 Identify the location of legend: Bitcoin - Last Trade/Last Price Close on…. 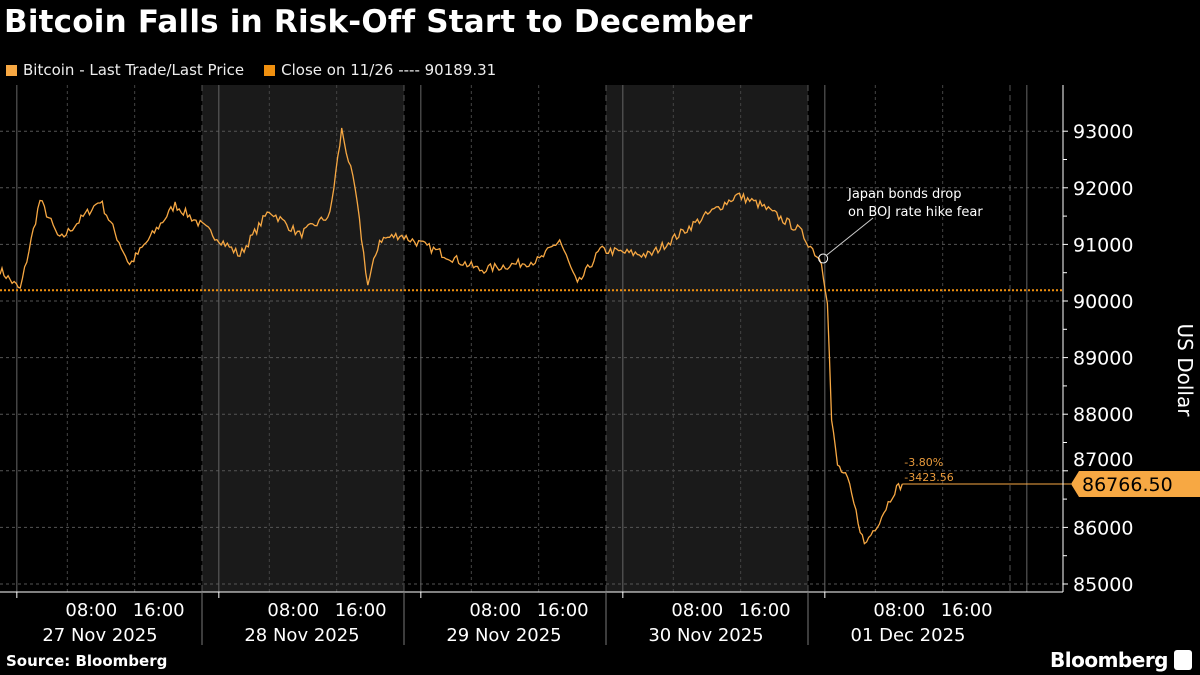
(251, 70).